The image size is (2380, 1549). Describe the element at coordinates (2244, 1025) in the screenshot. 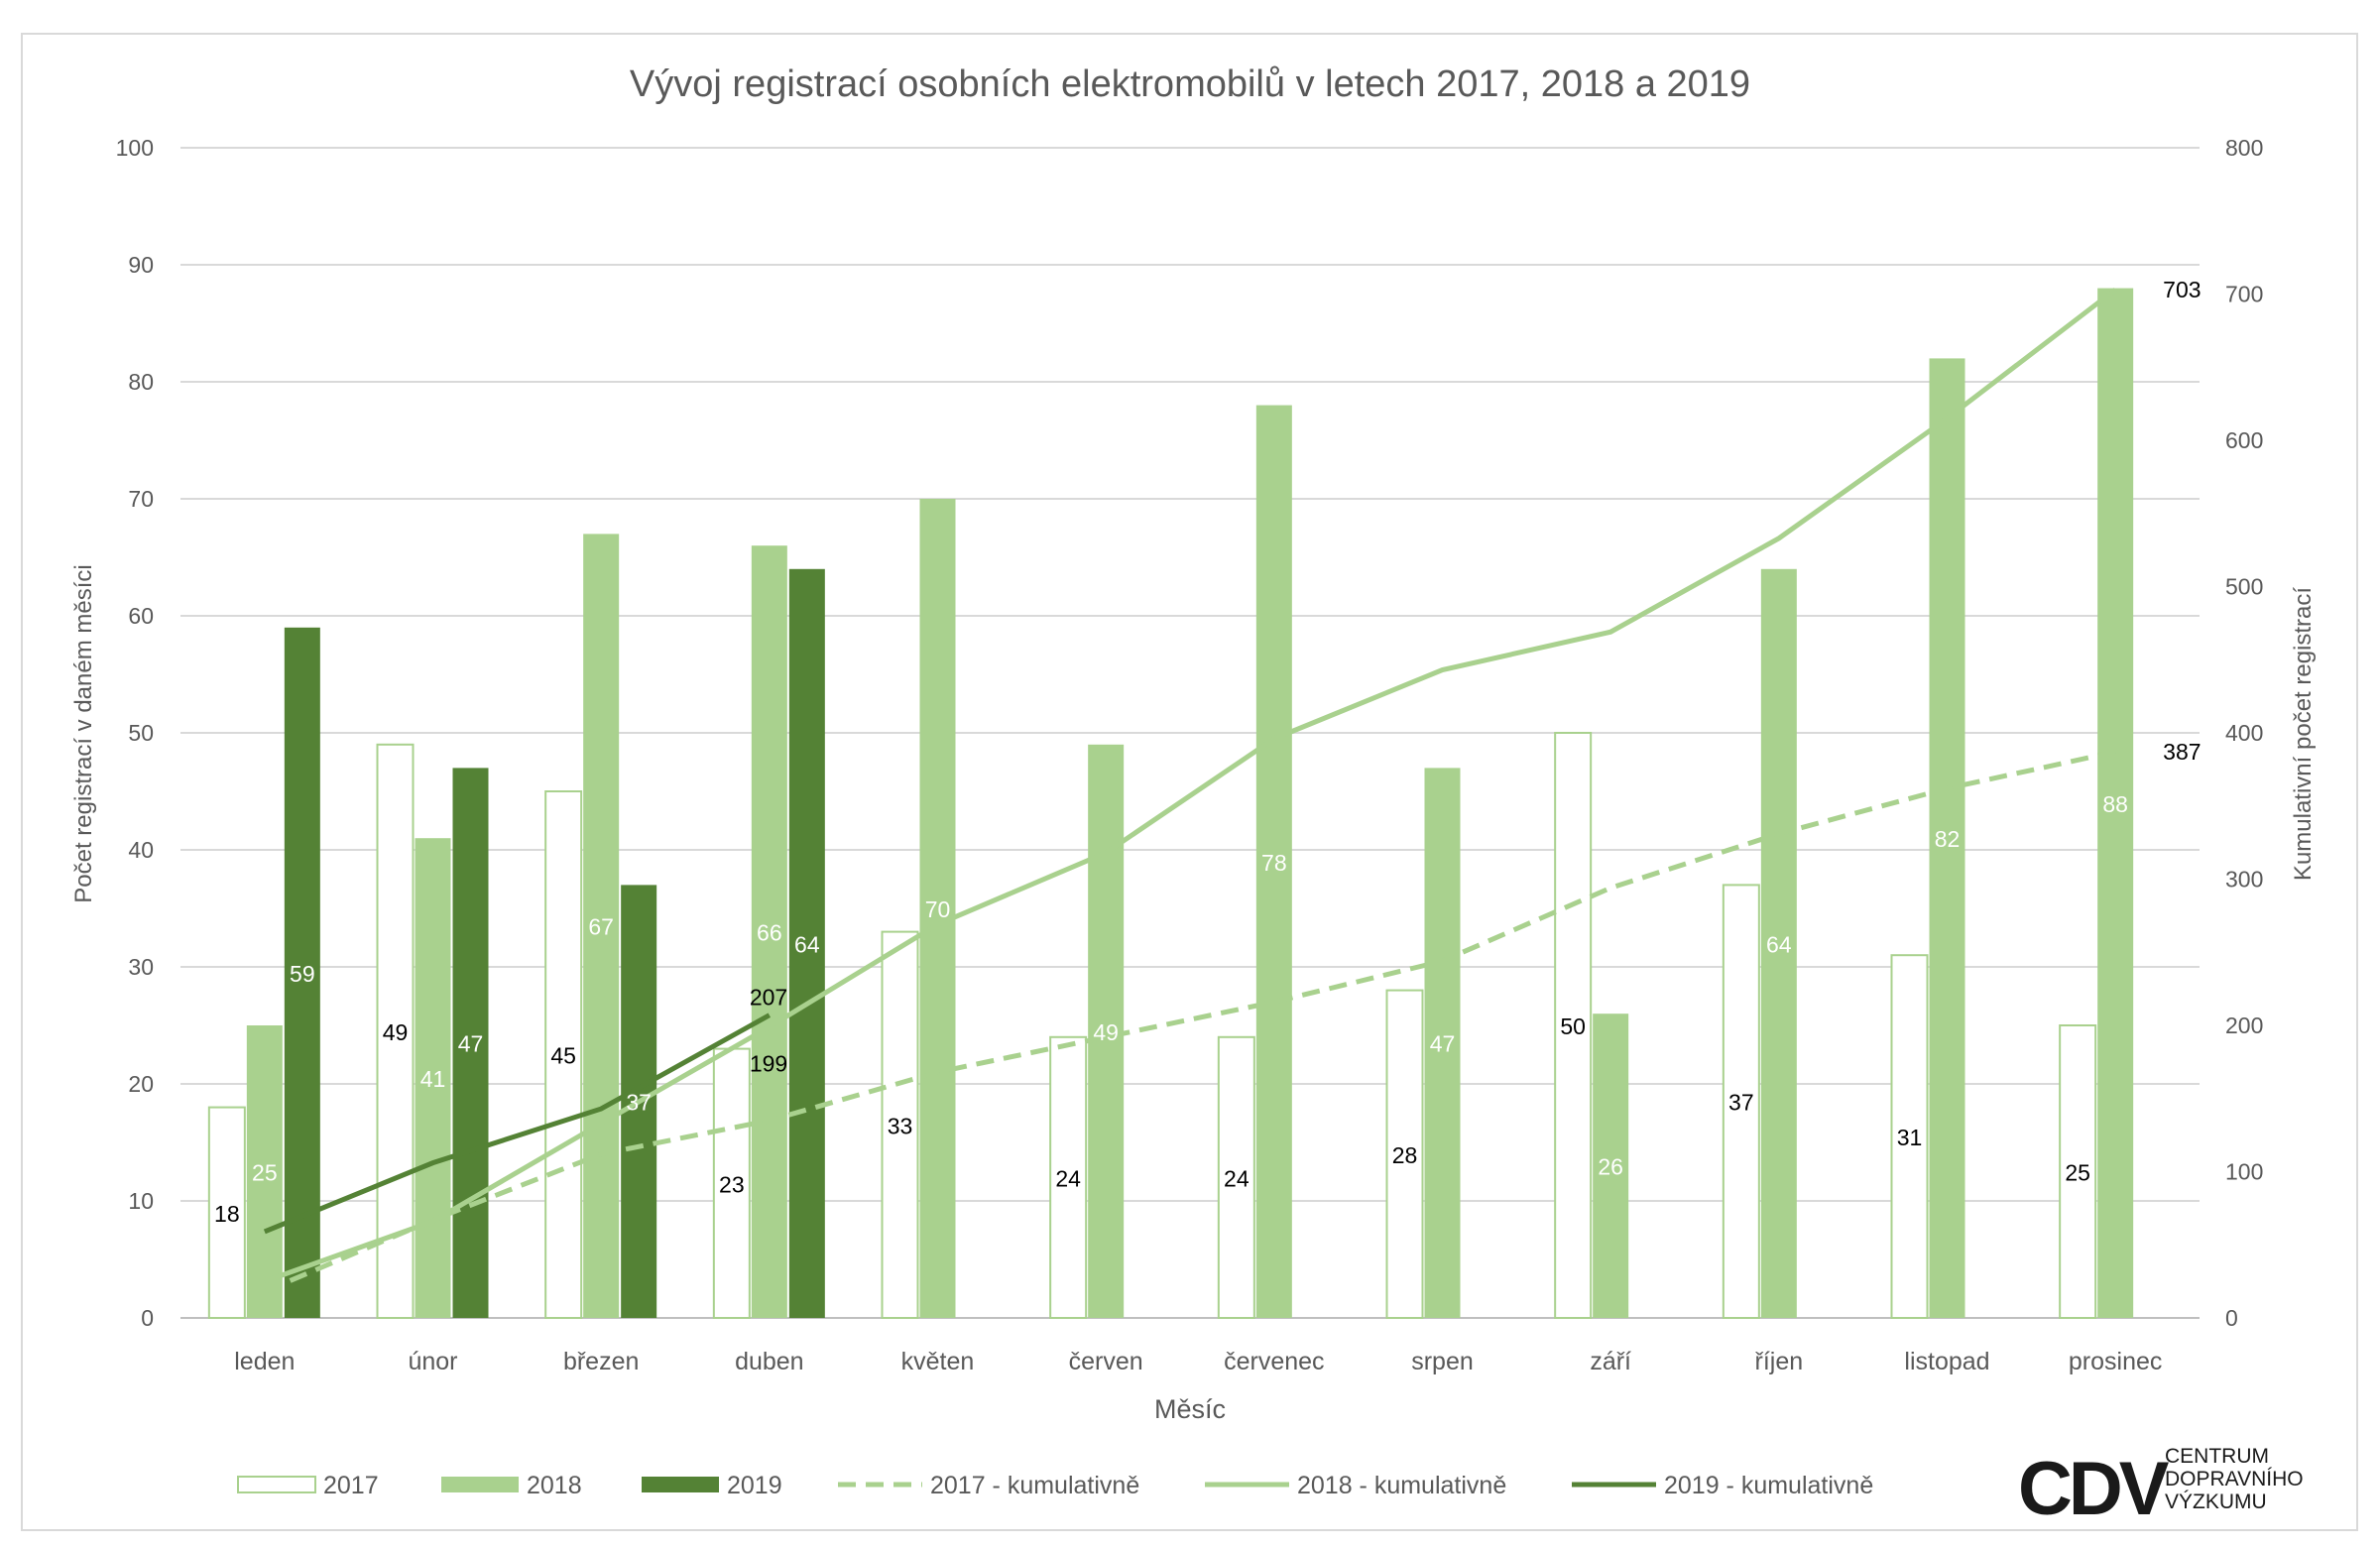

I see `y2-tick-label: 200` at that location.